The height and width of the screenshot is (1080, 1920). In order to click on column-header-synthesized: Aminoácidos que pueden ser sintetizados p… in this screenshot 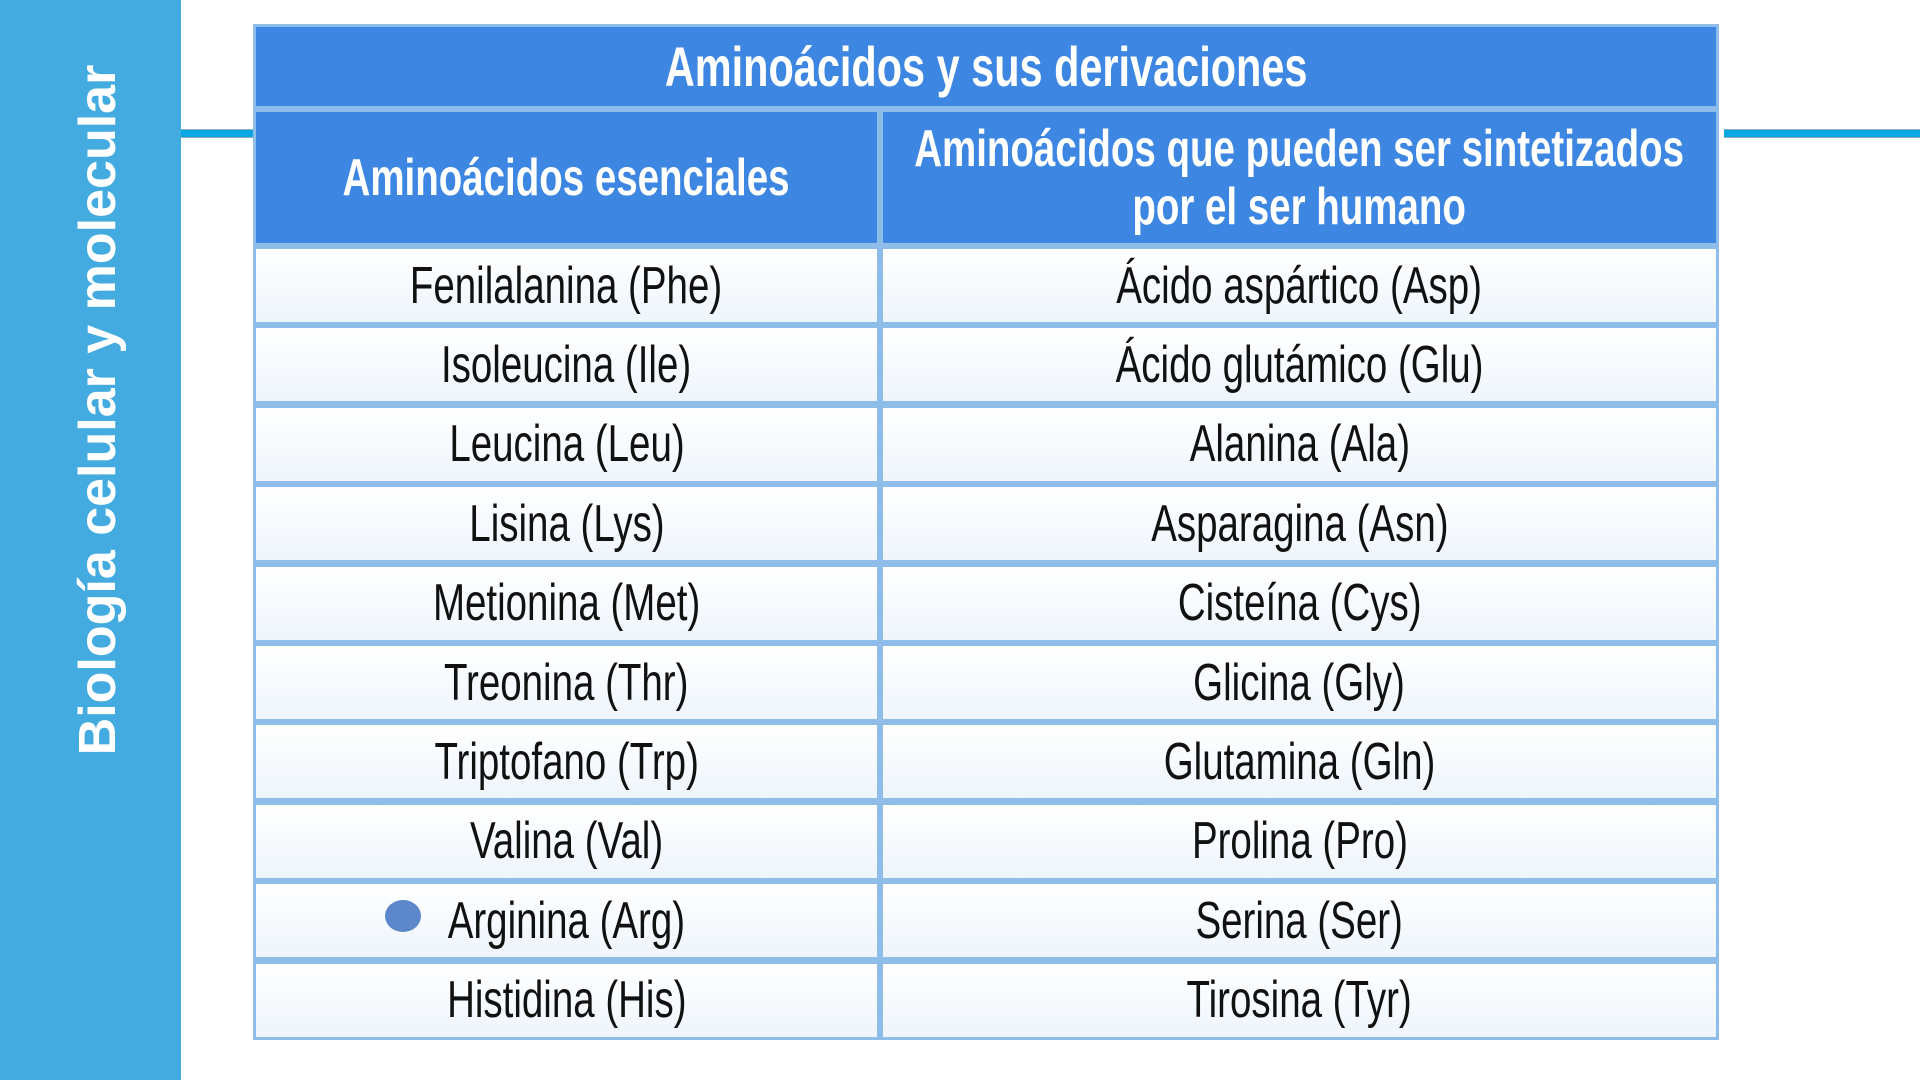, I will do `click(1299, 177)`.